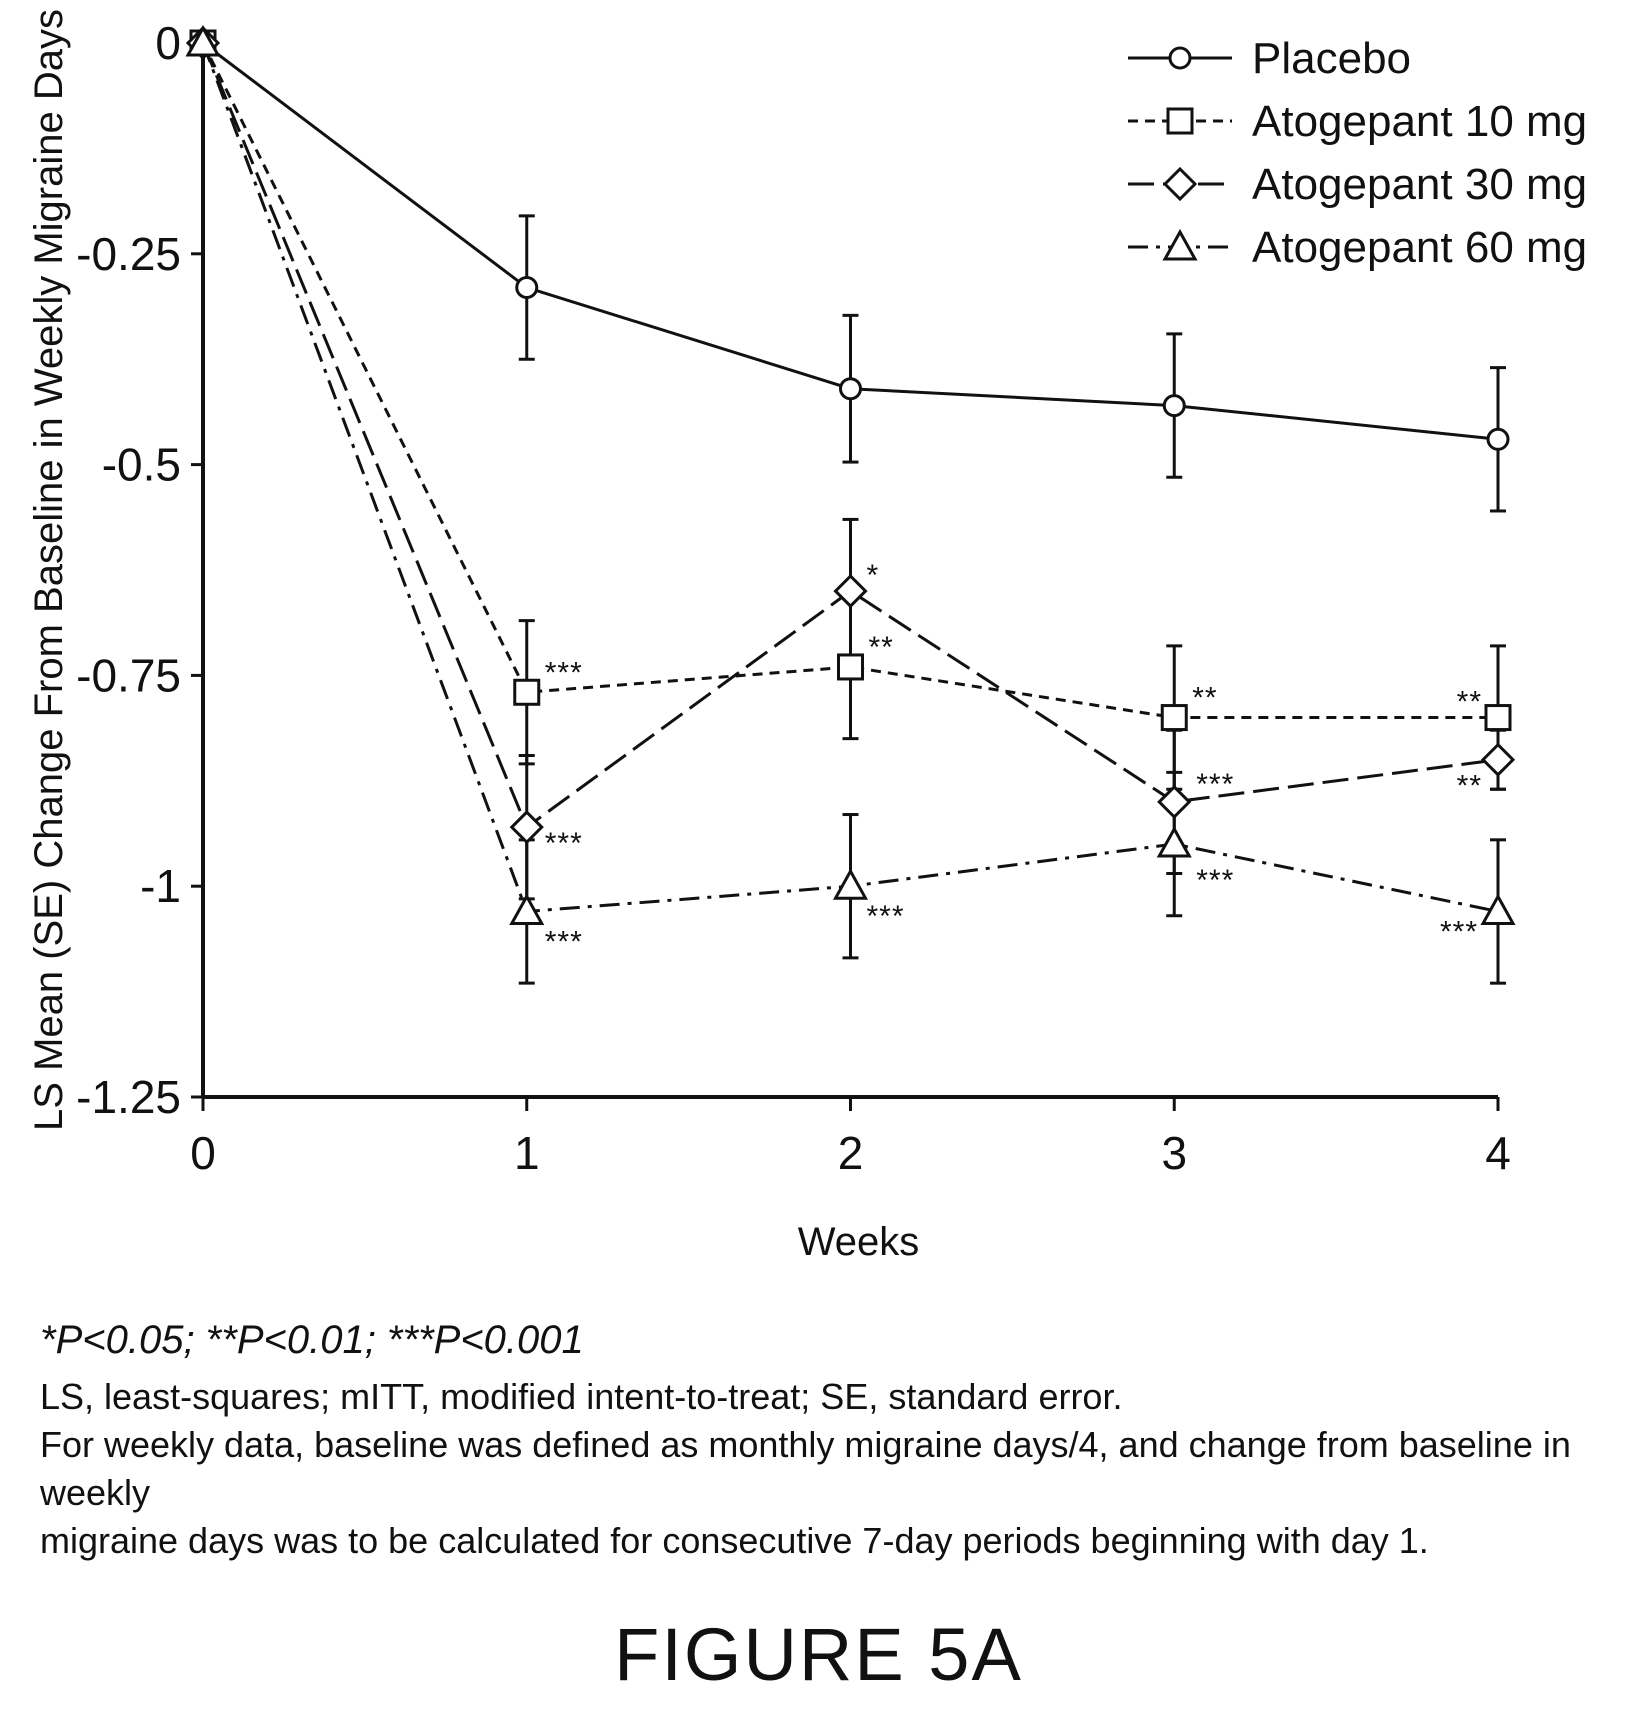  I want to click on x-tick-label: 4, so click(1498, 1153).